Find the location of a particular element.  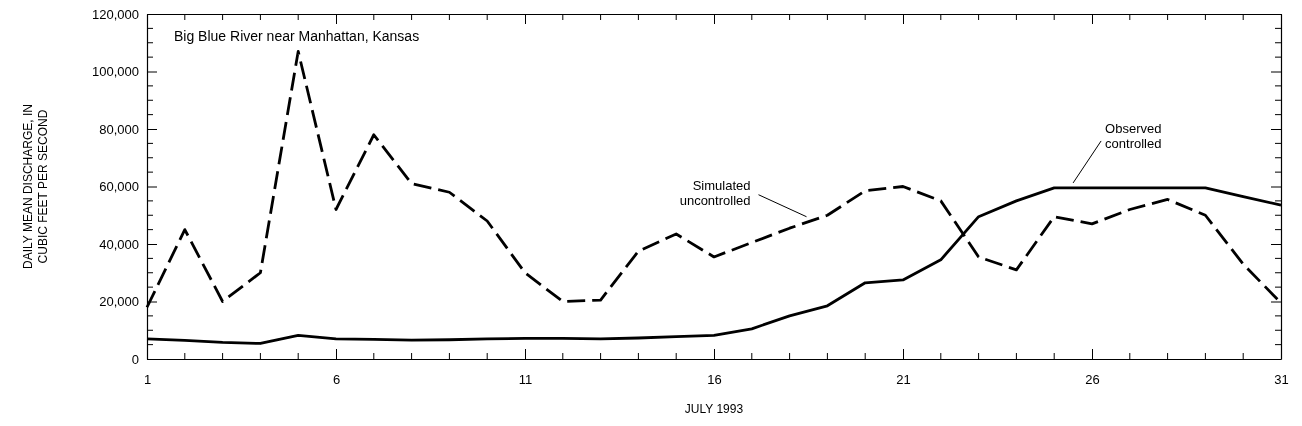

y-tick-label: 20,000 is located at coordinates (119, 302).